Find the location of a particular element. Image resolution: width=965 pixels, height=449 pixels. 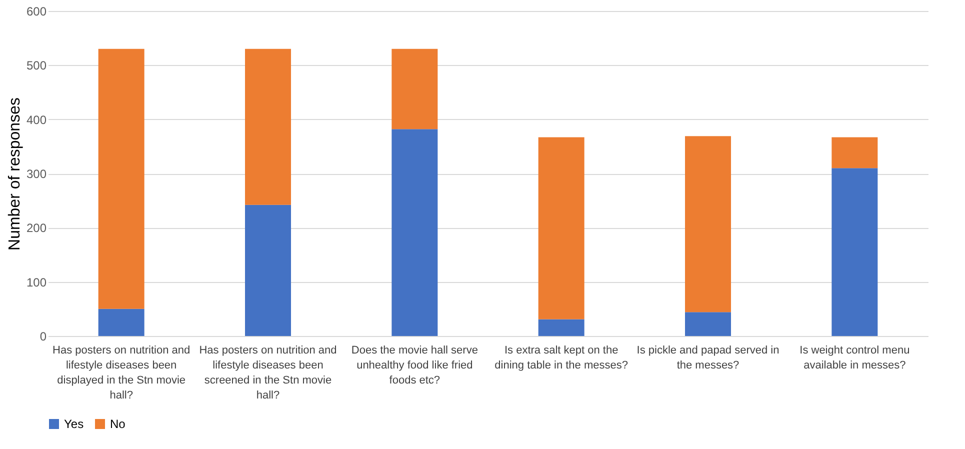

x-tick-label: Is extra salt kept on the dining table in the messes? is located at coordinates (561, 358).